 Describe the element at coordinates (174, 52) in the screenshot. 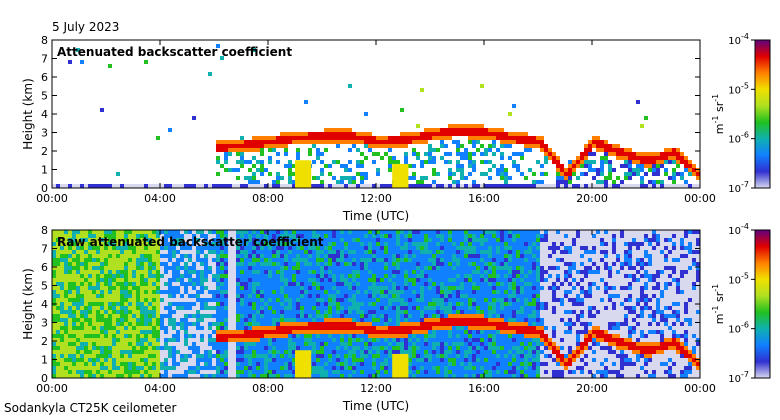

I see `chart-title: Attenuated backscatter coefficient` at that location.